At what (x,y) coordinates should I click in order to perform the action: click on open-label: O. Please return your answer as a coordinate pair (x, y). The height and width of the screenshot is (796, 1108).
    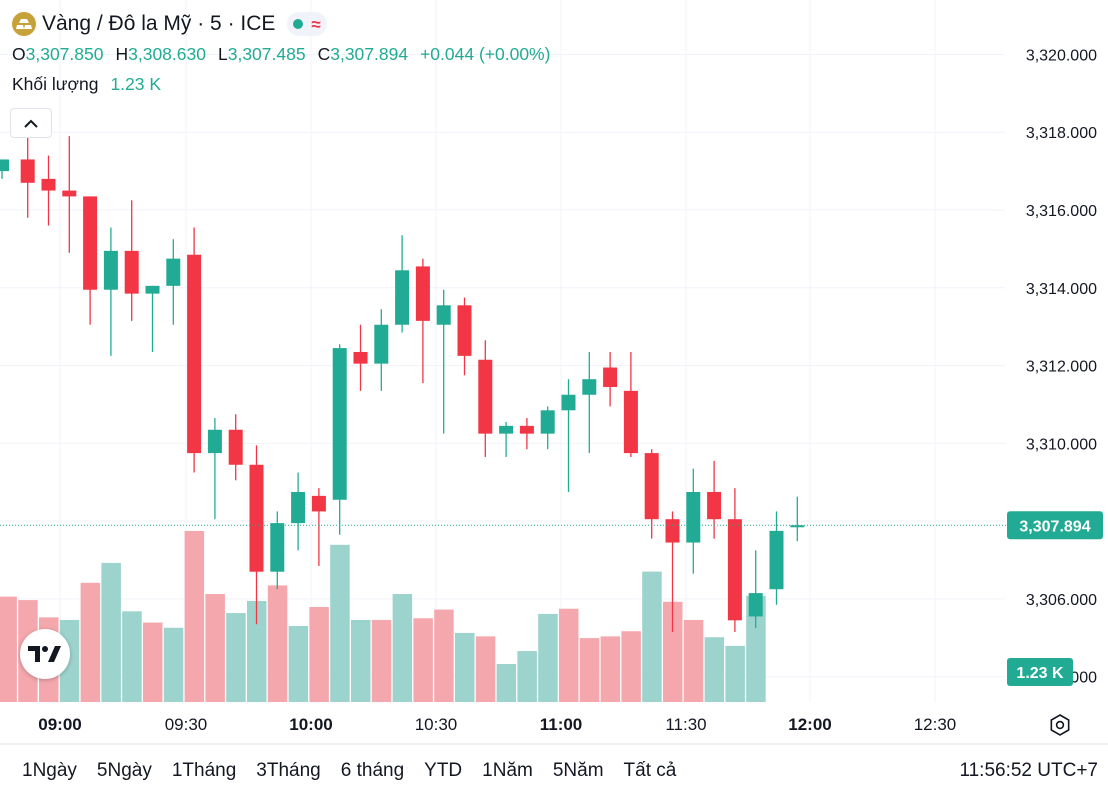
    Looking at the image, I should click on (19, 53).